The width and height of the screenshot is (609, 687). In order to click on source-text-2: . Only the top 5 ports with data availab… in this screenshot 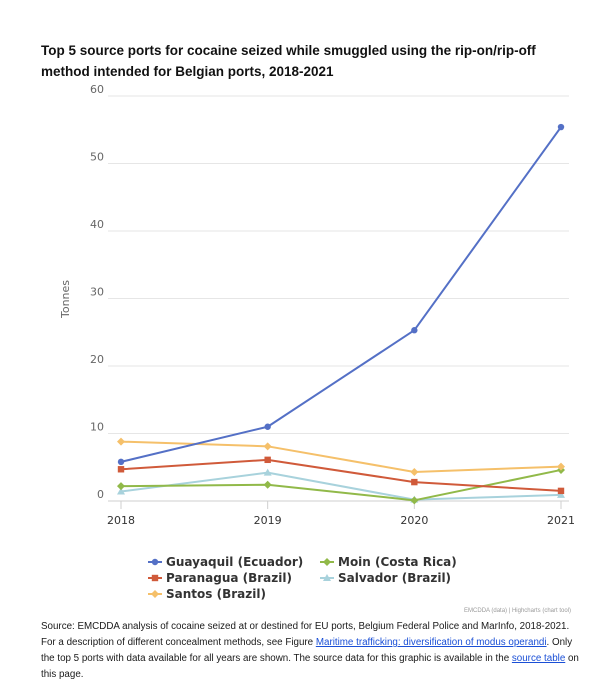, I will do `click(307, 650)`.